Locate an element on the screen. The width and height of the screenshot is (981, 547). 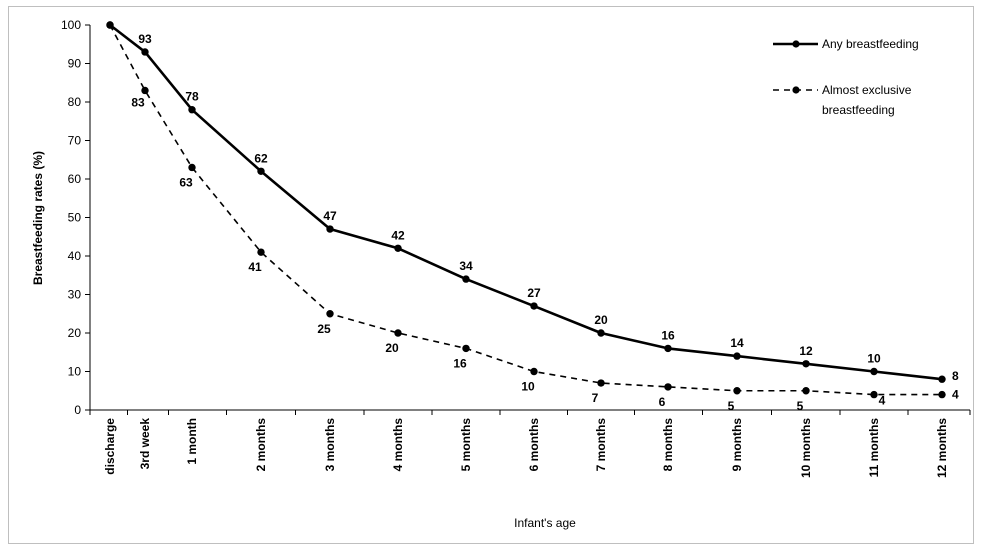
x-category-label: discharge is located at coordinates (110, 446).